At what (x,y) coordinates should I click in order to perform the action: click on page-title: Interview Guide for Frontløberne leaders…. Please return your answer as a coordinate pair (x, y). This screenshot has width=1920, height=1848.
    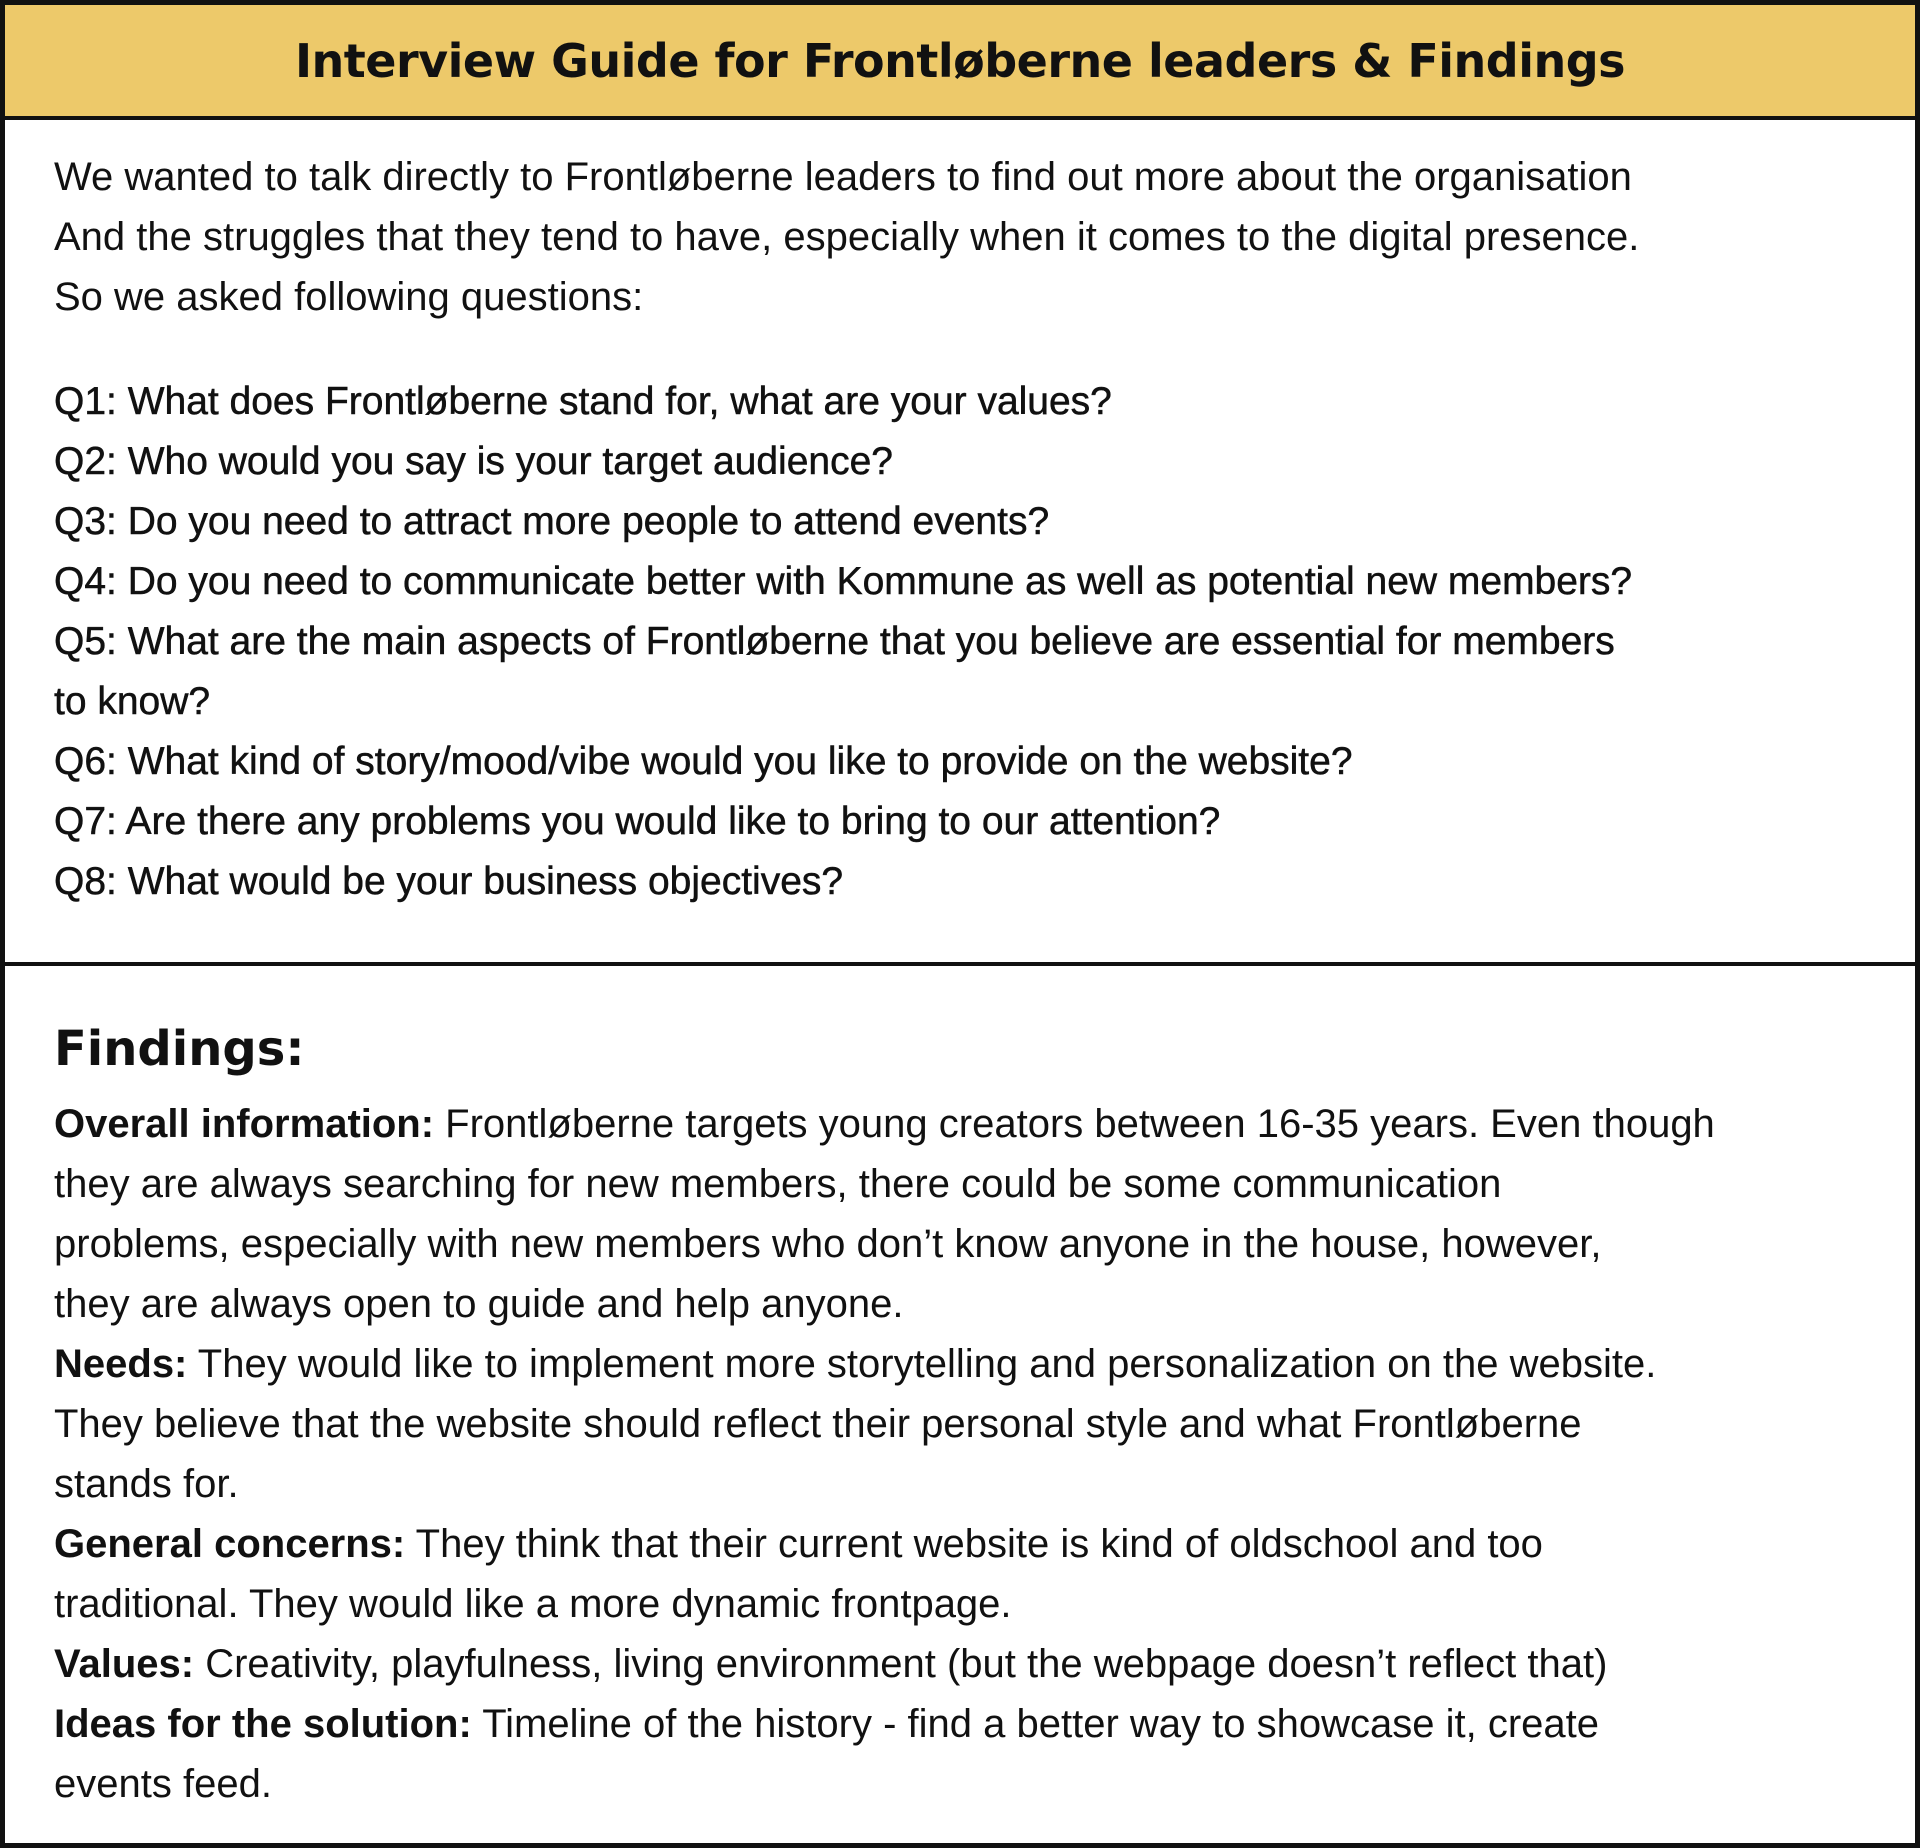
    Looking at the image, I should click on (960, 60).